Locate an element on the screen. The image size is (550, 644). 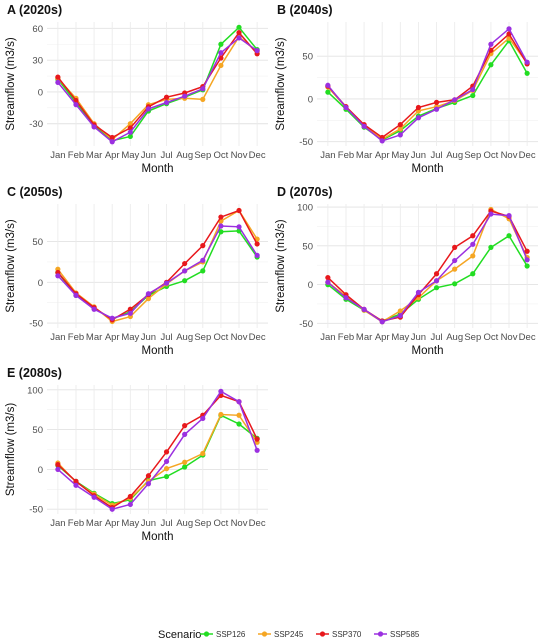
legend-label: SSP245 is located at coordinates (289, 634).